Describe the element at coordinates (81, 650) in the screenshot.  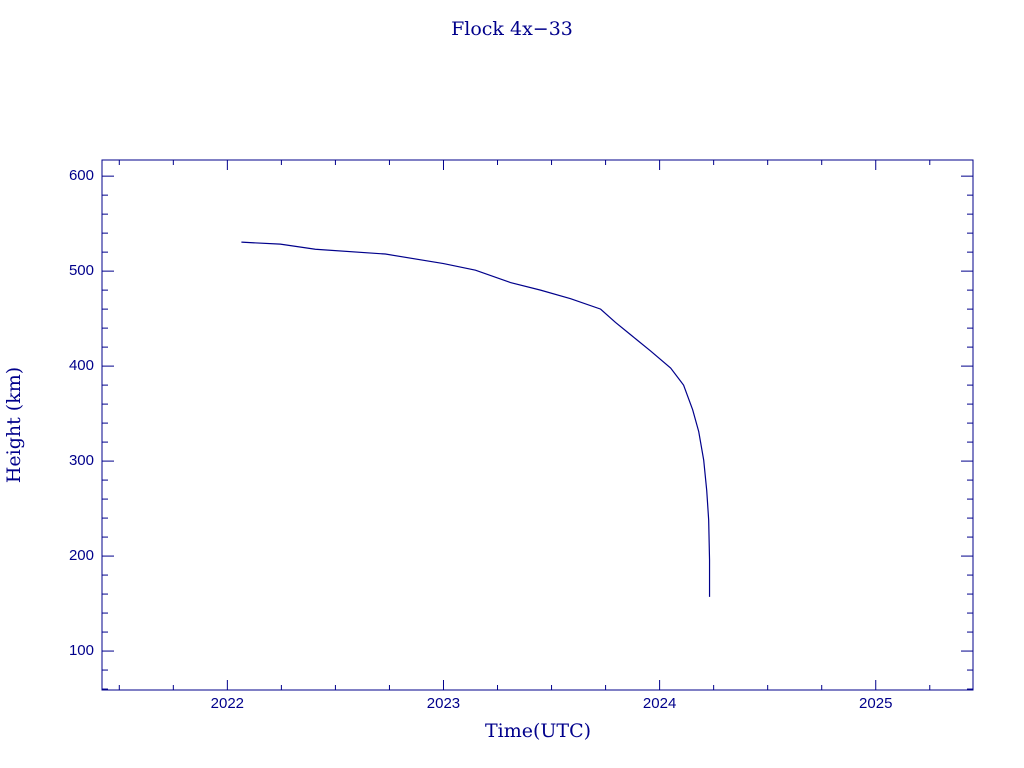
I see `y-tick-label: 100` at that location.